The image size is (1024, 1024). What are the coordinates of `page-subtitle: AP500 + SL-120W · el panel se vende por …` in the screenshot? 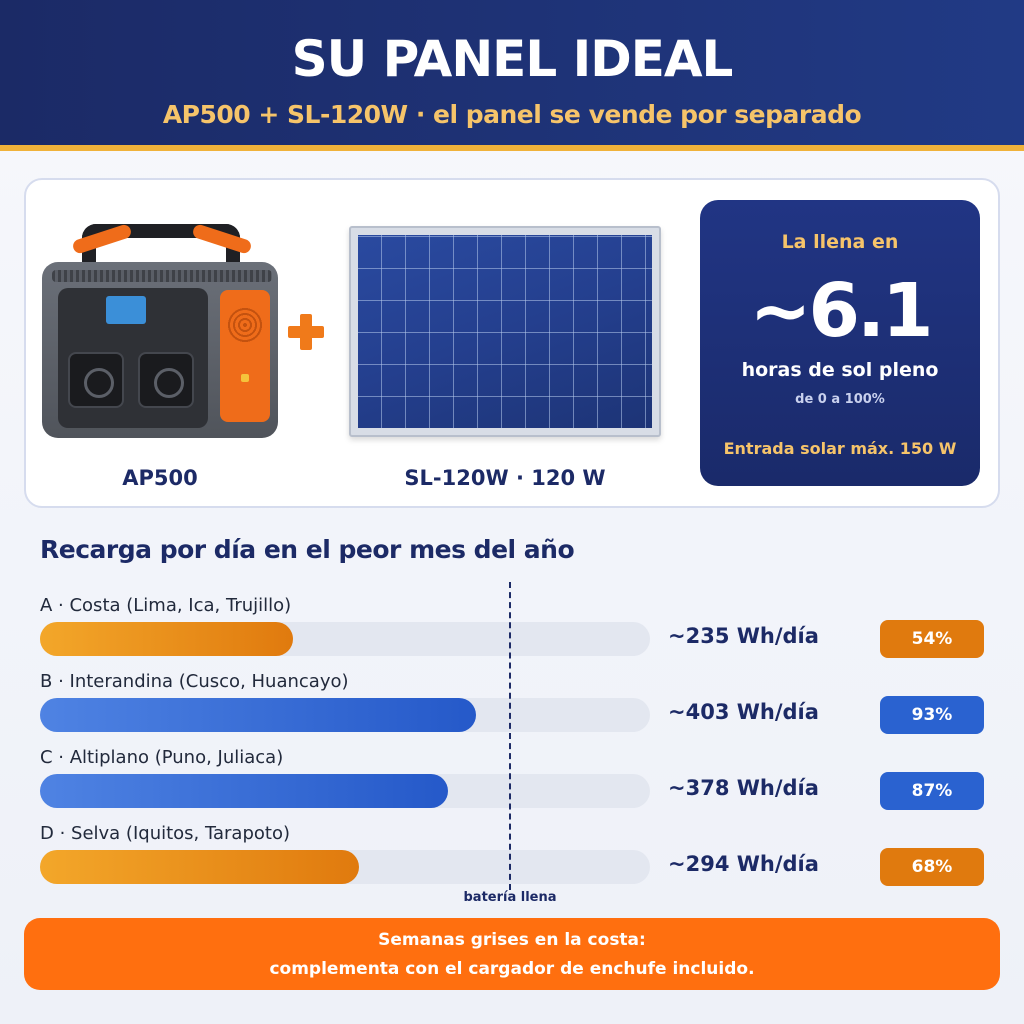 It's located at (512, 114).